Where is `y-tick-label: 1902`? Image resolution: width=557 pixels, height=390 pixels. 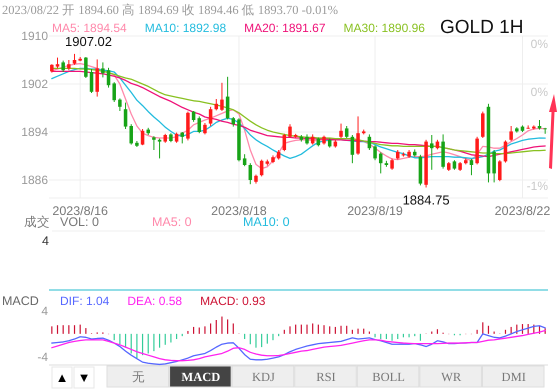
y-tick-label: 1902 is located at coordinates (34, 84).